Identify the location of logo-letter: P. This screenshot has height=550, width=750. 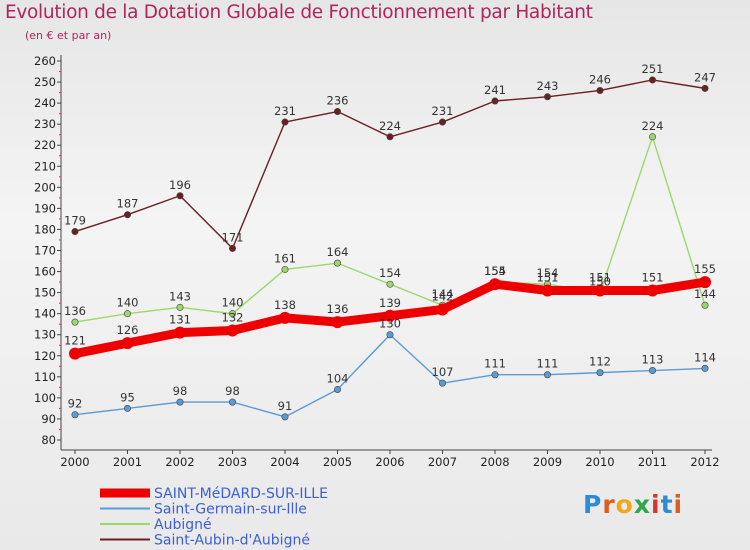
(593, 504).